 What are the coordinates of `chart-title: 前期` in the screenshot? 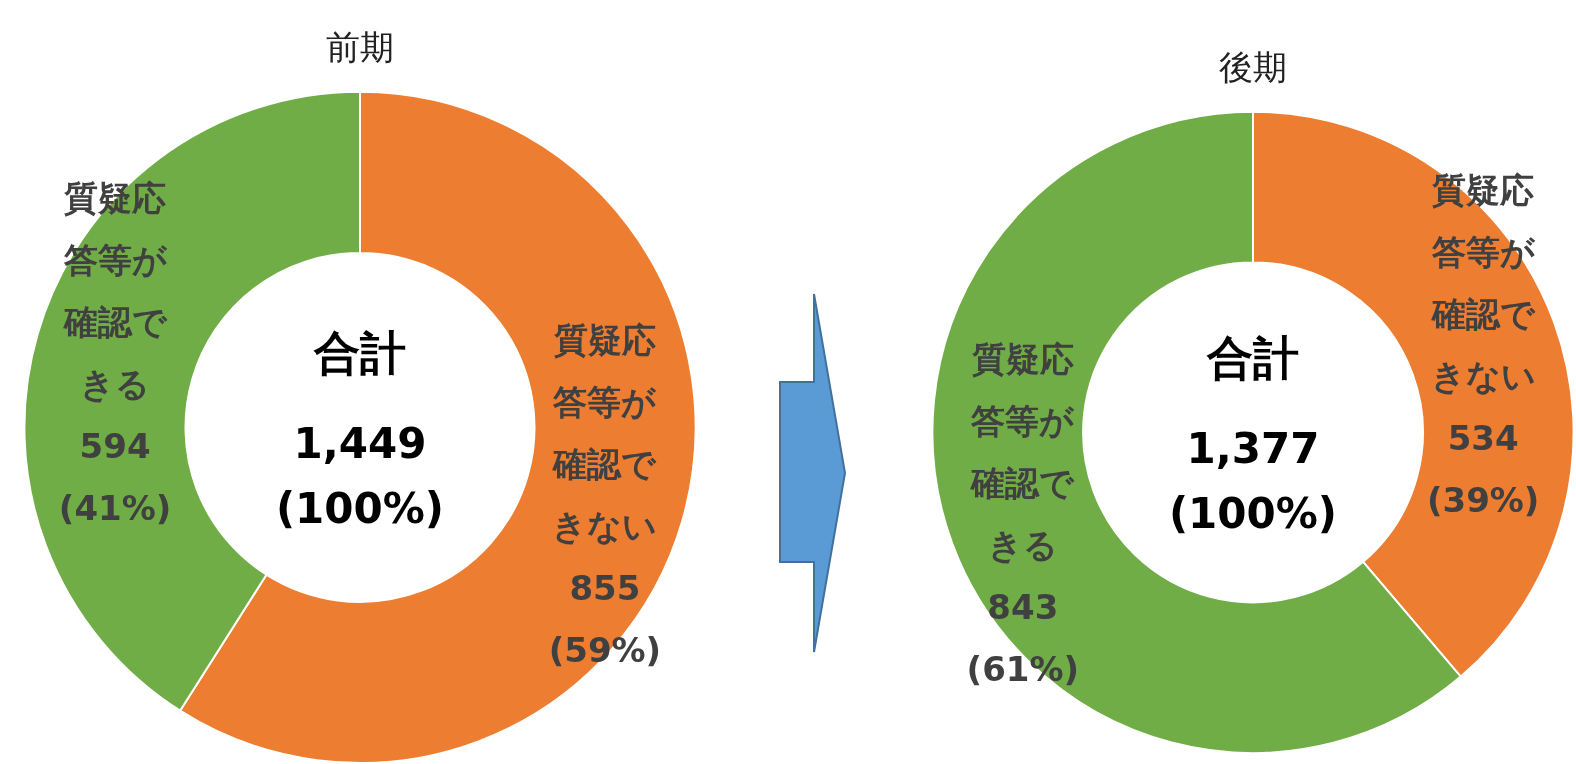 It's located at (360, 47).